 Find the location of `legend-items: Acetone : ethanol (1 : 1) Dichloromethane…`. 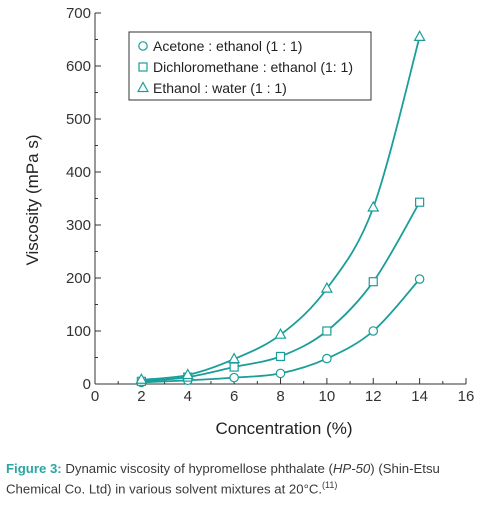

legend-items: Acetone : ethanol (1 : 1) Dichloromethane… is located at coordinates (244, 67).